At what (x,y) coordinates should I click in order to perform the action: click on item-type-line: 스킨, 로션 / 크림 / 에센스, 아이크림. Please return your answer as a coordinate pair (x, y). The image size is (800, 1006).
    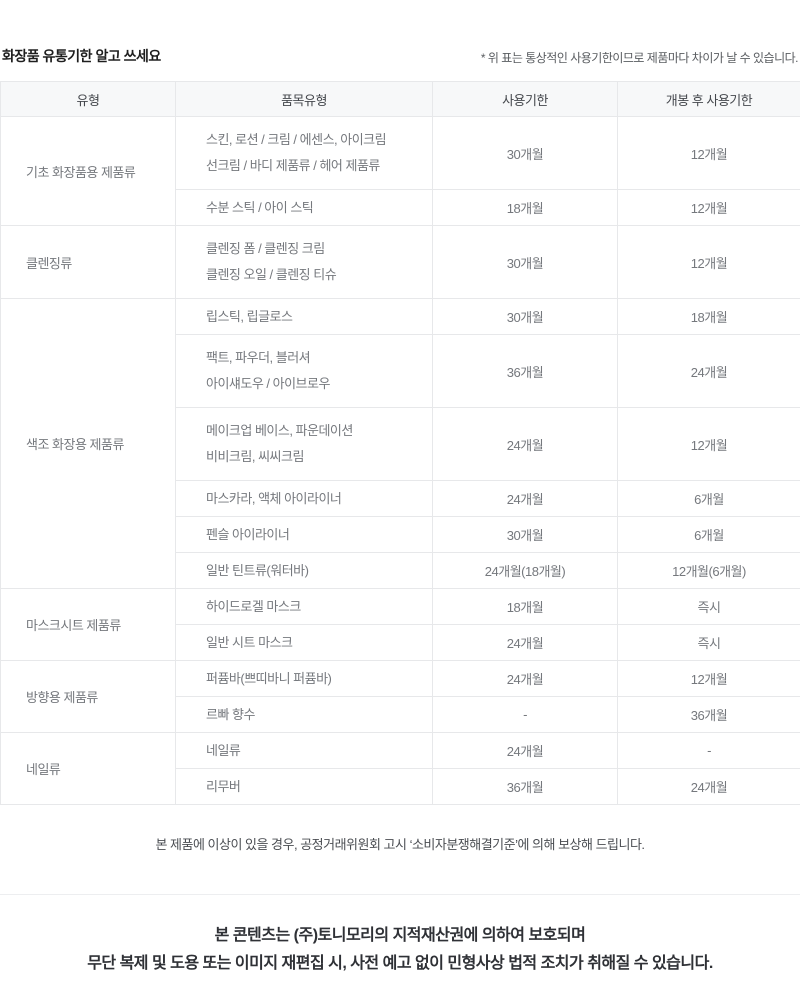
    Looking at the image, I should click on (296, 139).